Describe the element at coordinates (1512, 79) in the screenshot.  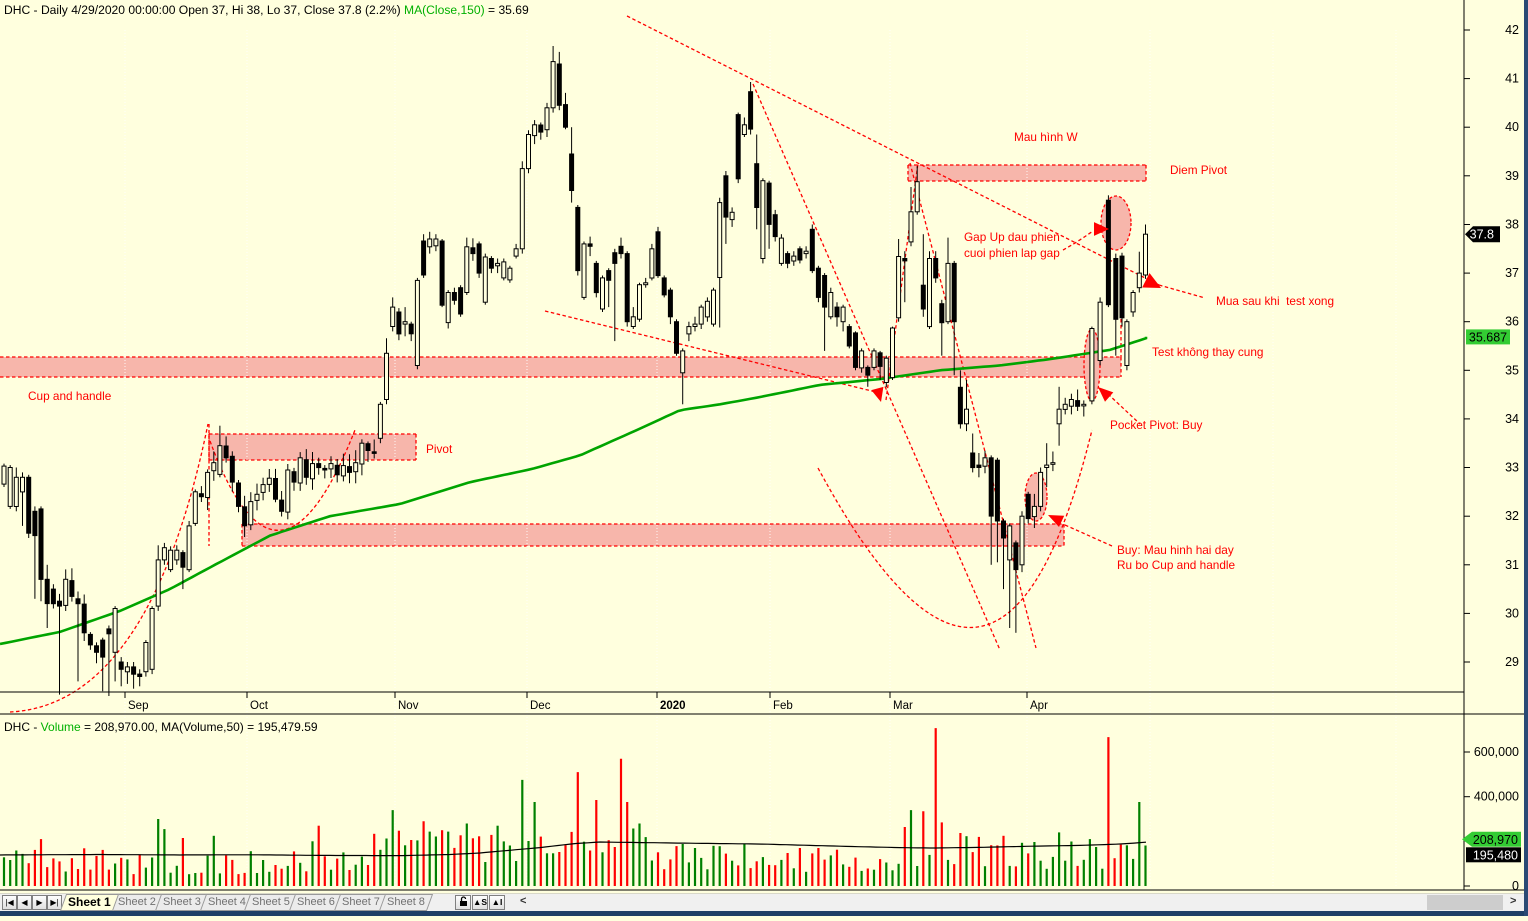
I see `svg-text: 41` at that location.